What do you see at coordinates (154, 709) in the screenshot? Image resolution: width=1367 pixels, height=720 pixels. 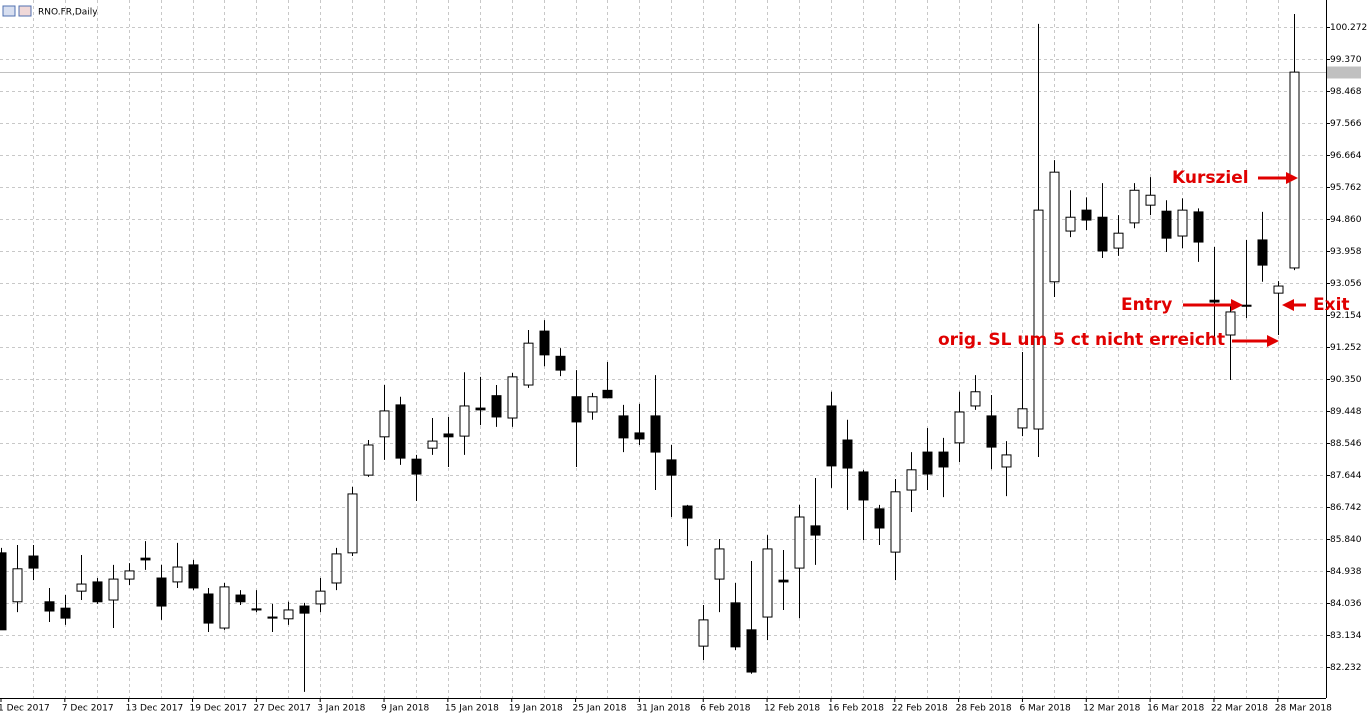 I see `x-tick-label: 13 Dec 2017` at bounding box center [154, 709].